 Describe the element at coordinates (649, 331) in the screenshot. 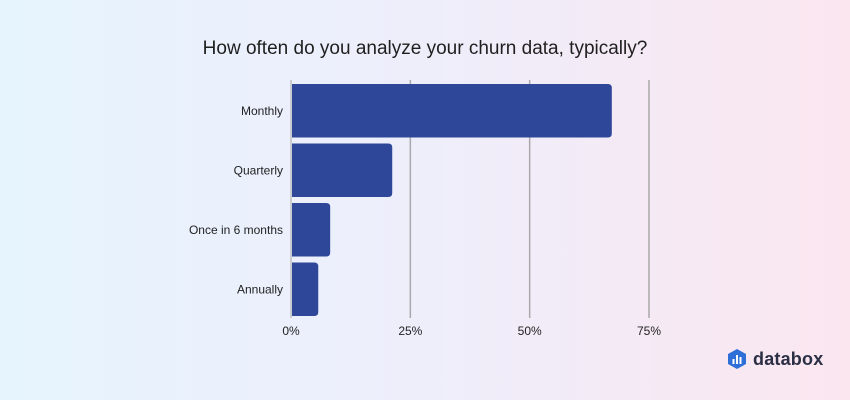

I see `x-tick-label: 75%` at that location.